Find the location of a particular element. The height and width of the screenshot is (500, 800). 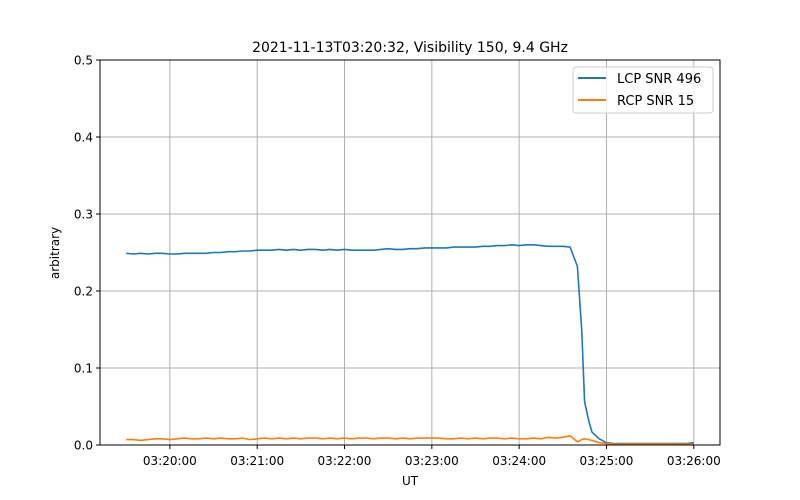

legend: LCP SNR 496 RCP SNR 15 is located at coordinates (643, 90).